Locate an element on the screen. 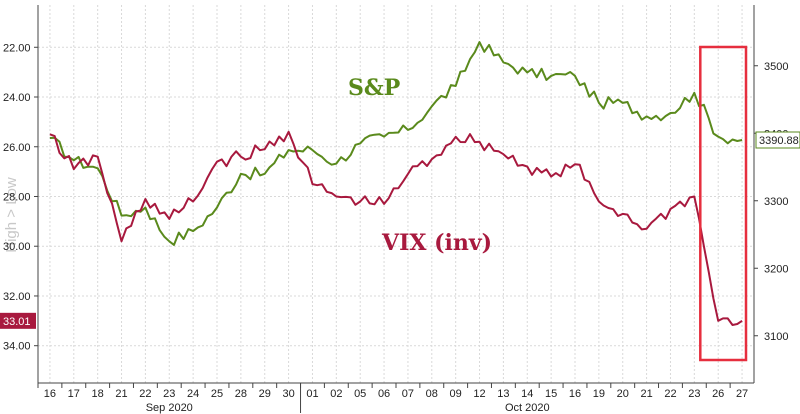 The height and width of the screenshot is (414, 800). x-tick-label: 12 is located at coordinates (479, 394).